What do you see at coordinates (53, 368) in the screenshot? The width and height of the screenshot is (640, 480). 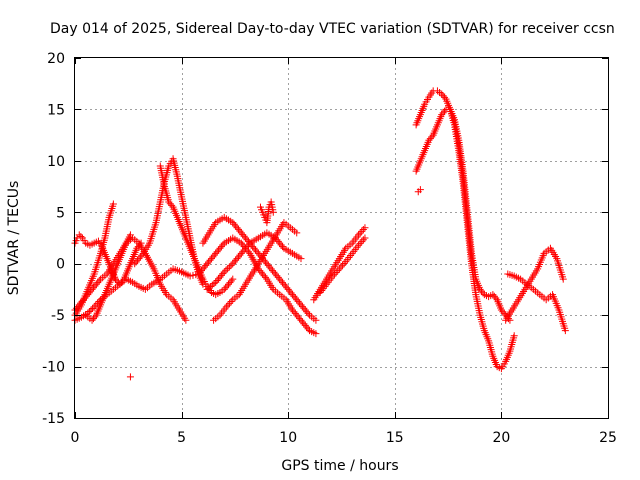 I see `y-tick-label: -10` at bounding box center [53, 368].